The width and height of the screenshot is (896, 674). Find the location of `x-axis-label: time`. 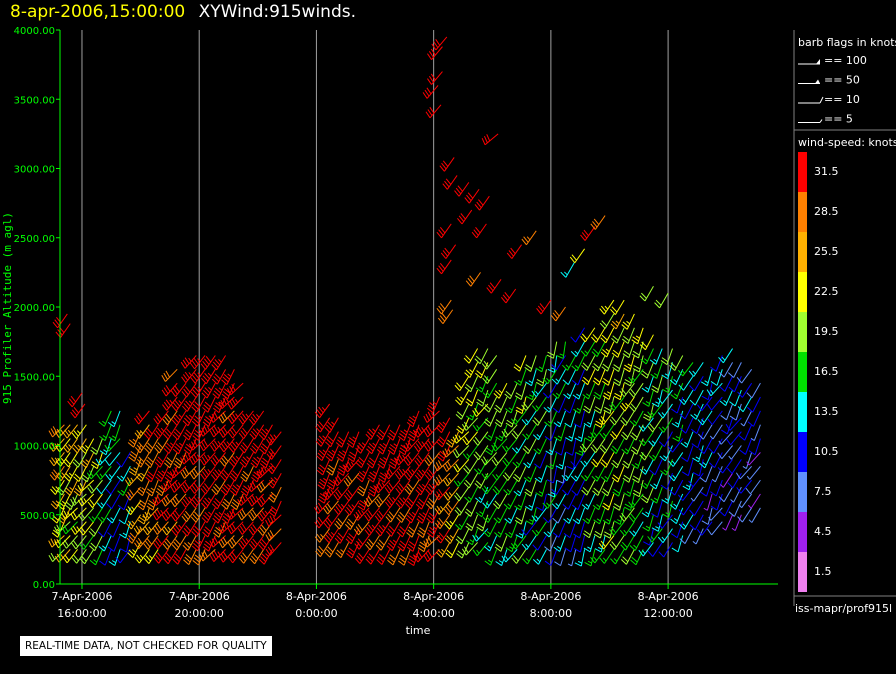

x-axis-label: time is located at coordinates (418, 630).